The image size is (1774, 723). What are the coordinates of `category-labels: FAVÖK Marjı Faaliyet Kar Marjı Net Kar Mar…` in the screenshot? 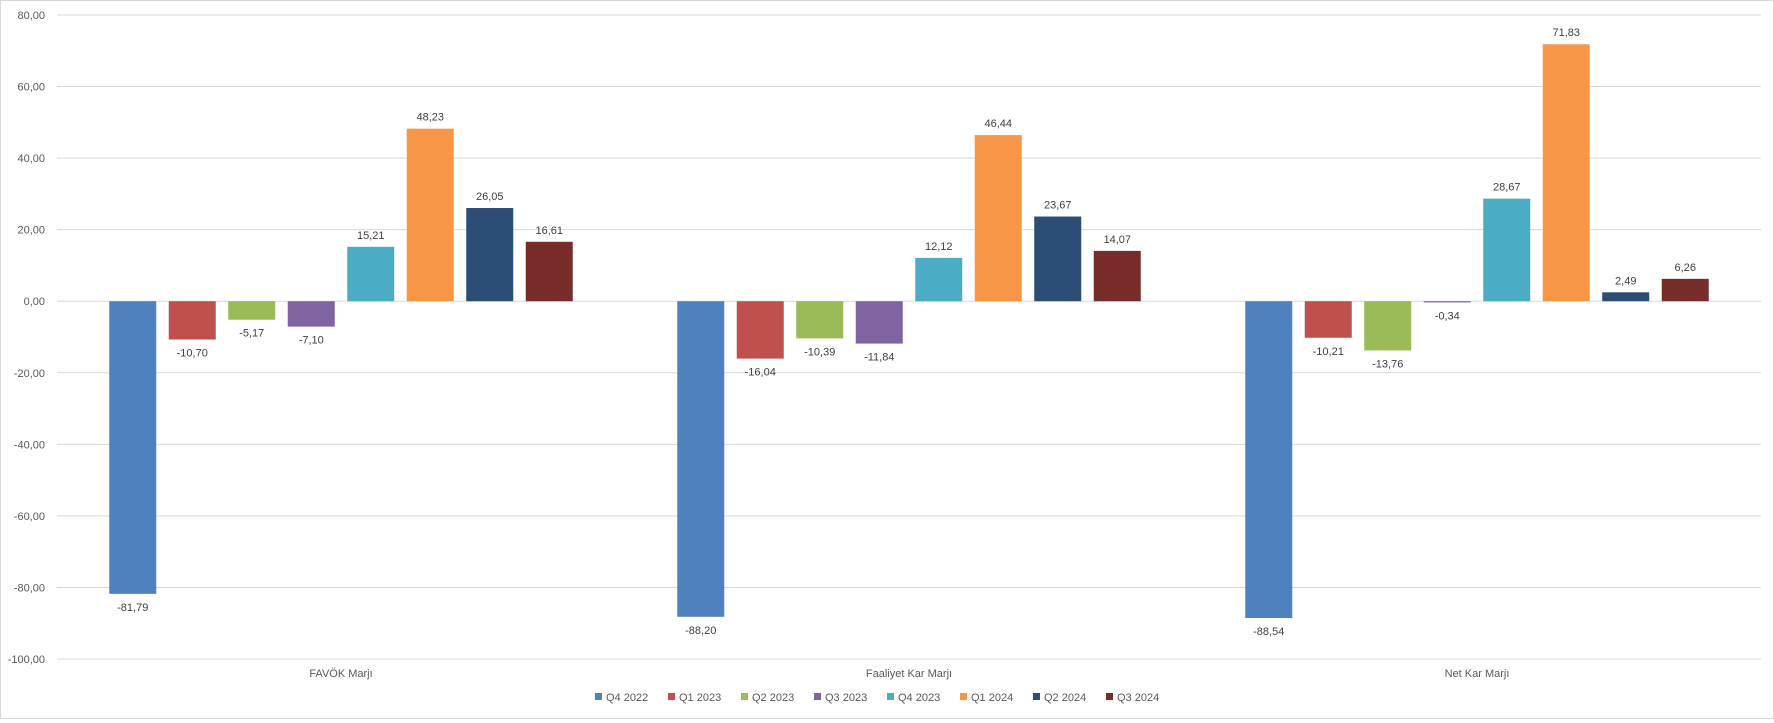 It's located at (909, 674).